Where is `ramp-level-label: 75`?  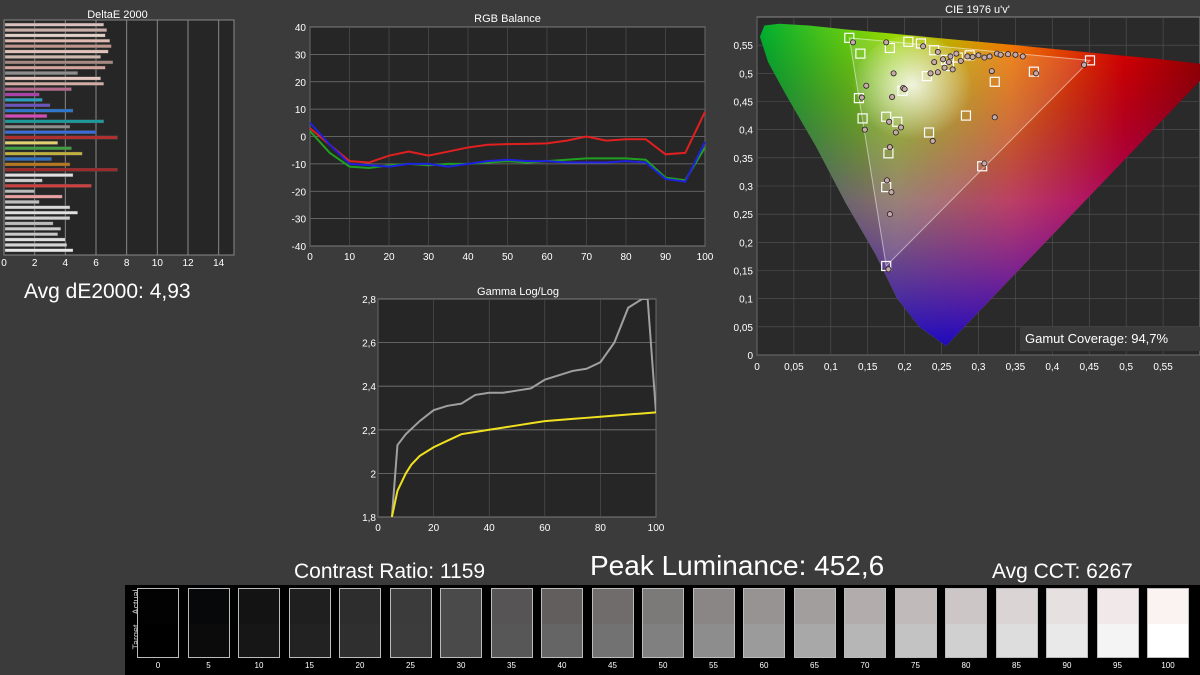
ramp-level-label: 75 is located at coordinates (915, 665).